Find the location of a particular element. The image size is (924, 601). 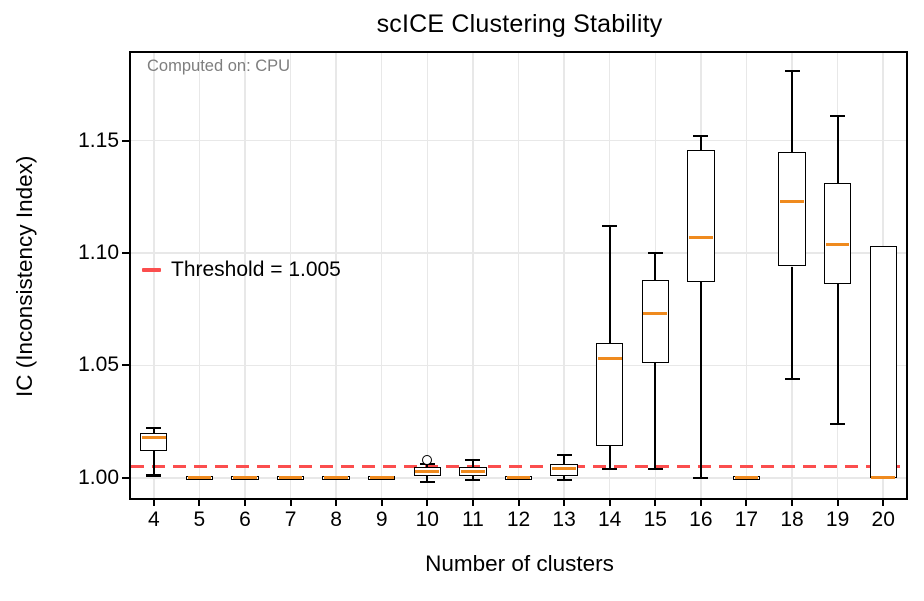

y-tick-label: 1.15 is located at coordinates (98, 140).